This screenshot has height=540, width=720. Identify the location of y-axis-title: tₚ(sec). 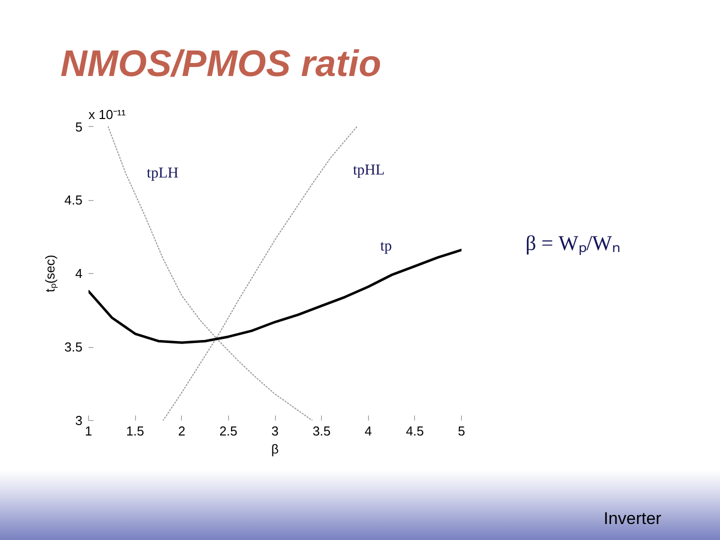
(50, 273).